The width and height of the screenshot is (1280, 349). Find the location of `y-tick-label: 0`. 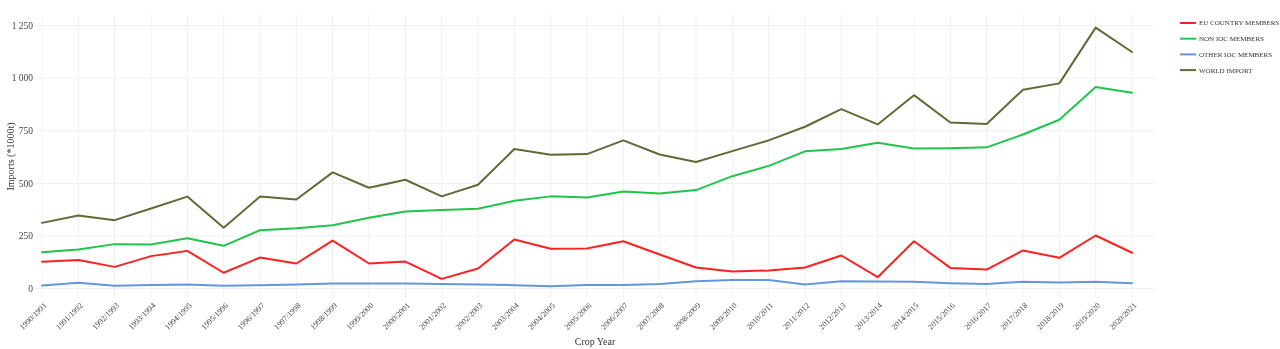

y-tick-label: 0 is located at coordinates (31, 288).